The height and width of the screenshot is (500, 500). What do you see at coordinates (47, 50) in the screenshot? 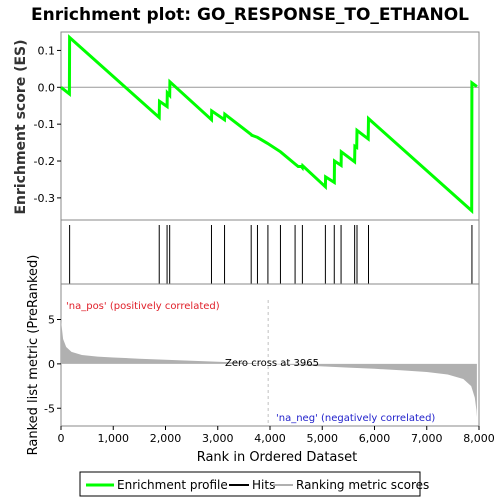
I see `es-tick-label: 0.1` at bounding box center [47, 50].